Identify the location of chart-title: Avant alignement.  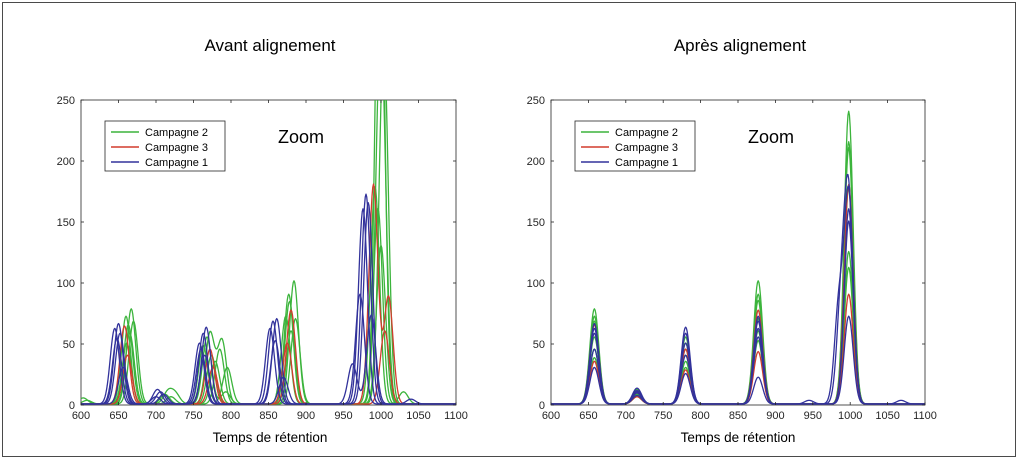
(269, 45).